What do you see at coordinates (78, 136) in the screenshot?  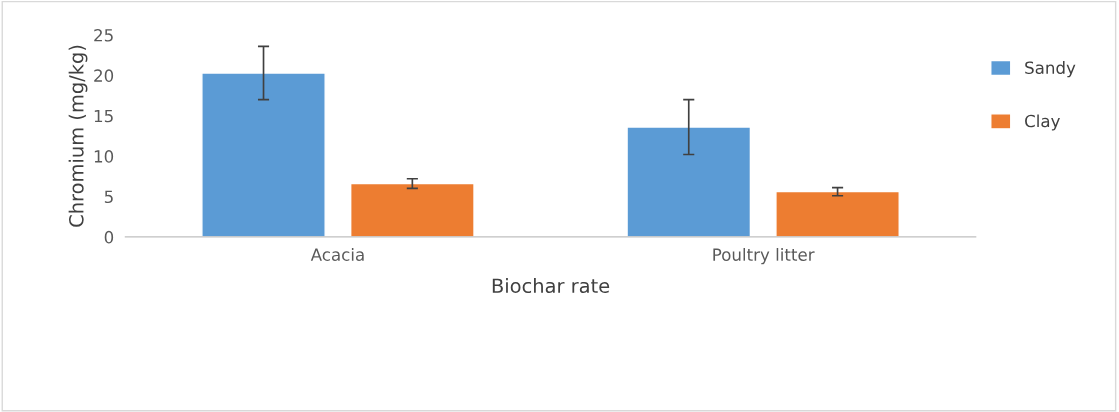 I see `y-axis-title: Chromium (mg/kg)` at bounding box center [78, 136].